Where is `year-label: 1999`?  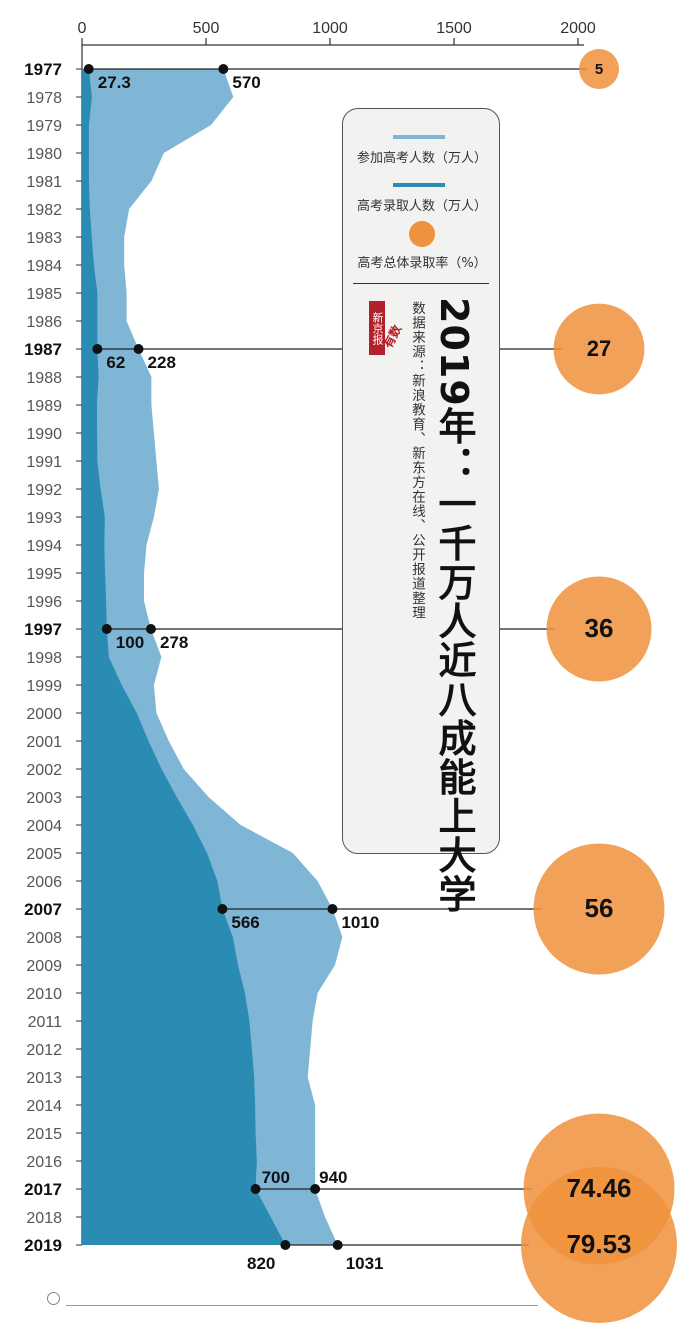
year-label: 1999 is located at coordinates (44, 686).